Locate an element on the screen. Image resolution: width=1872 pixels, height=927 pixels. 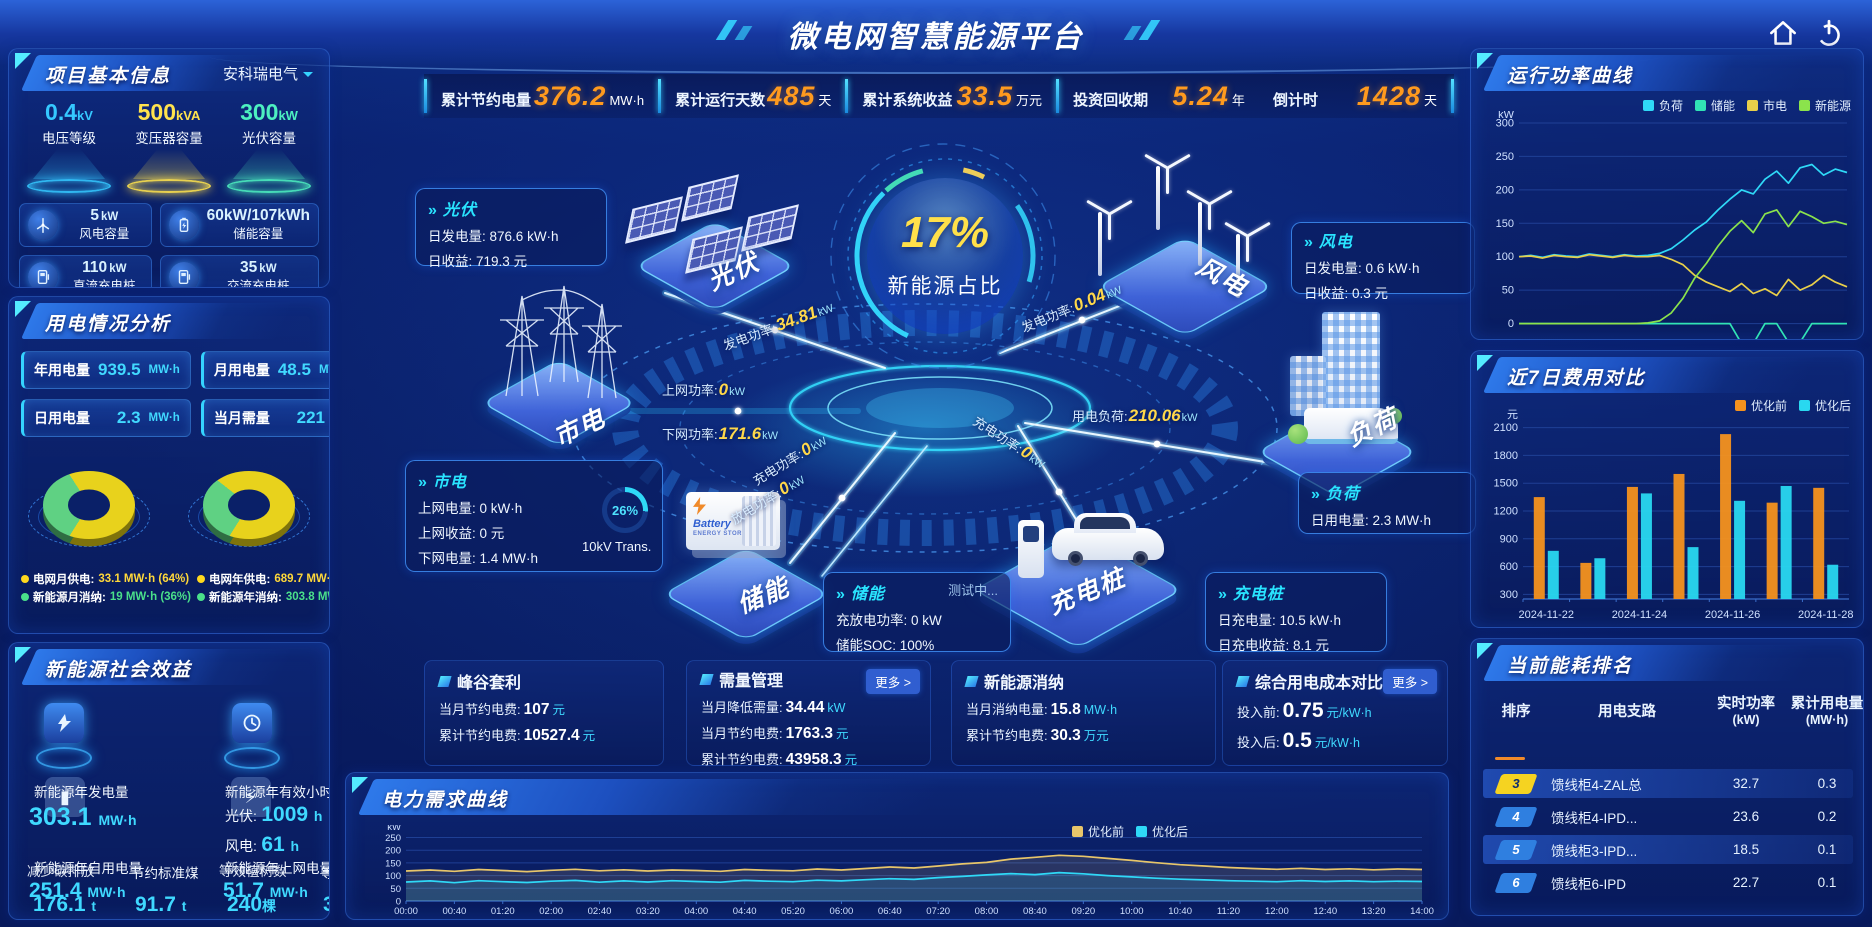
power-icon is located at coordinates (1829, 33).